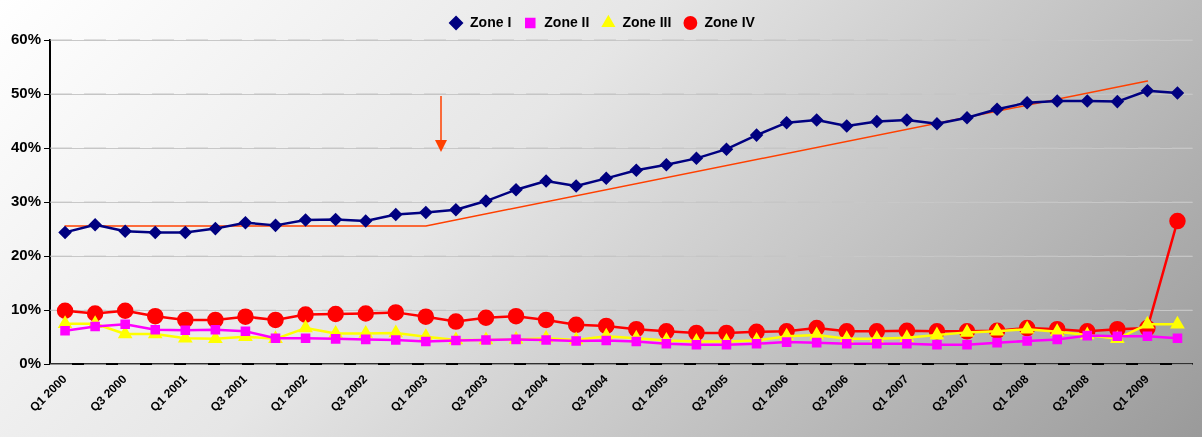 The height and width of the screenshot is (437, 1202). Describe the element at coordinates (26, 39) in the screenshot. I see `y-tick-label: 60%` at that location.